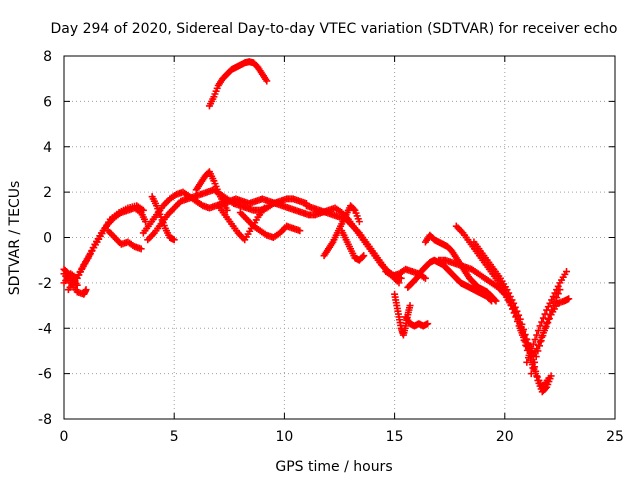  Describe the element at coordinates (47, 148) in the screenshot. I see `y-tick-label: 4` at that location.